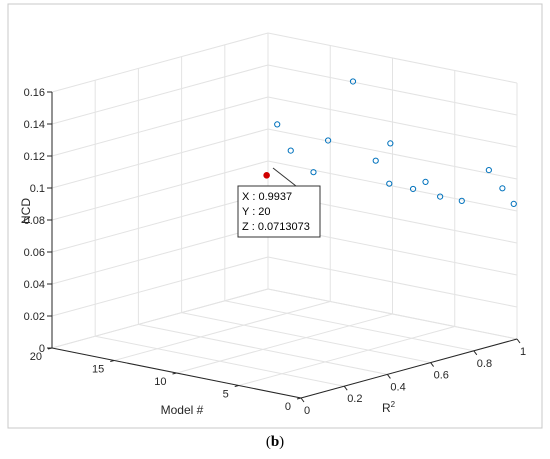  Describe the element at coordinates (386, 408) in the screenshot. I see `x-axis-label-base: R` at that location.